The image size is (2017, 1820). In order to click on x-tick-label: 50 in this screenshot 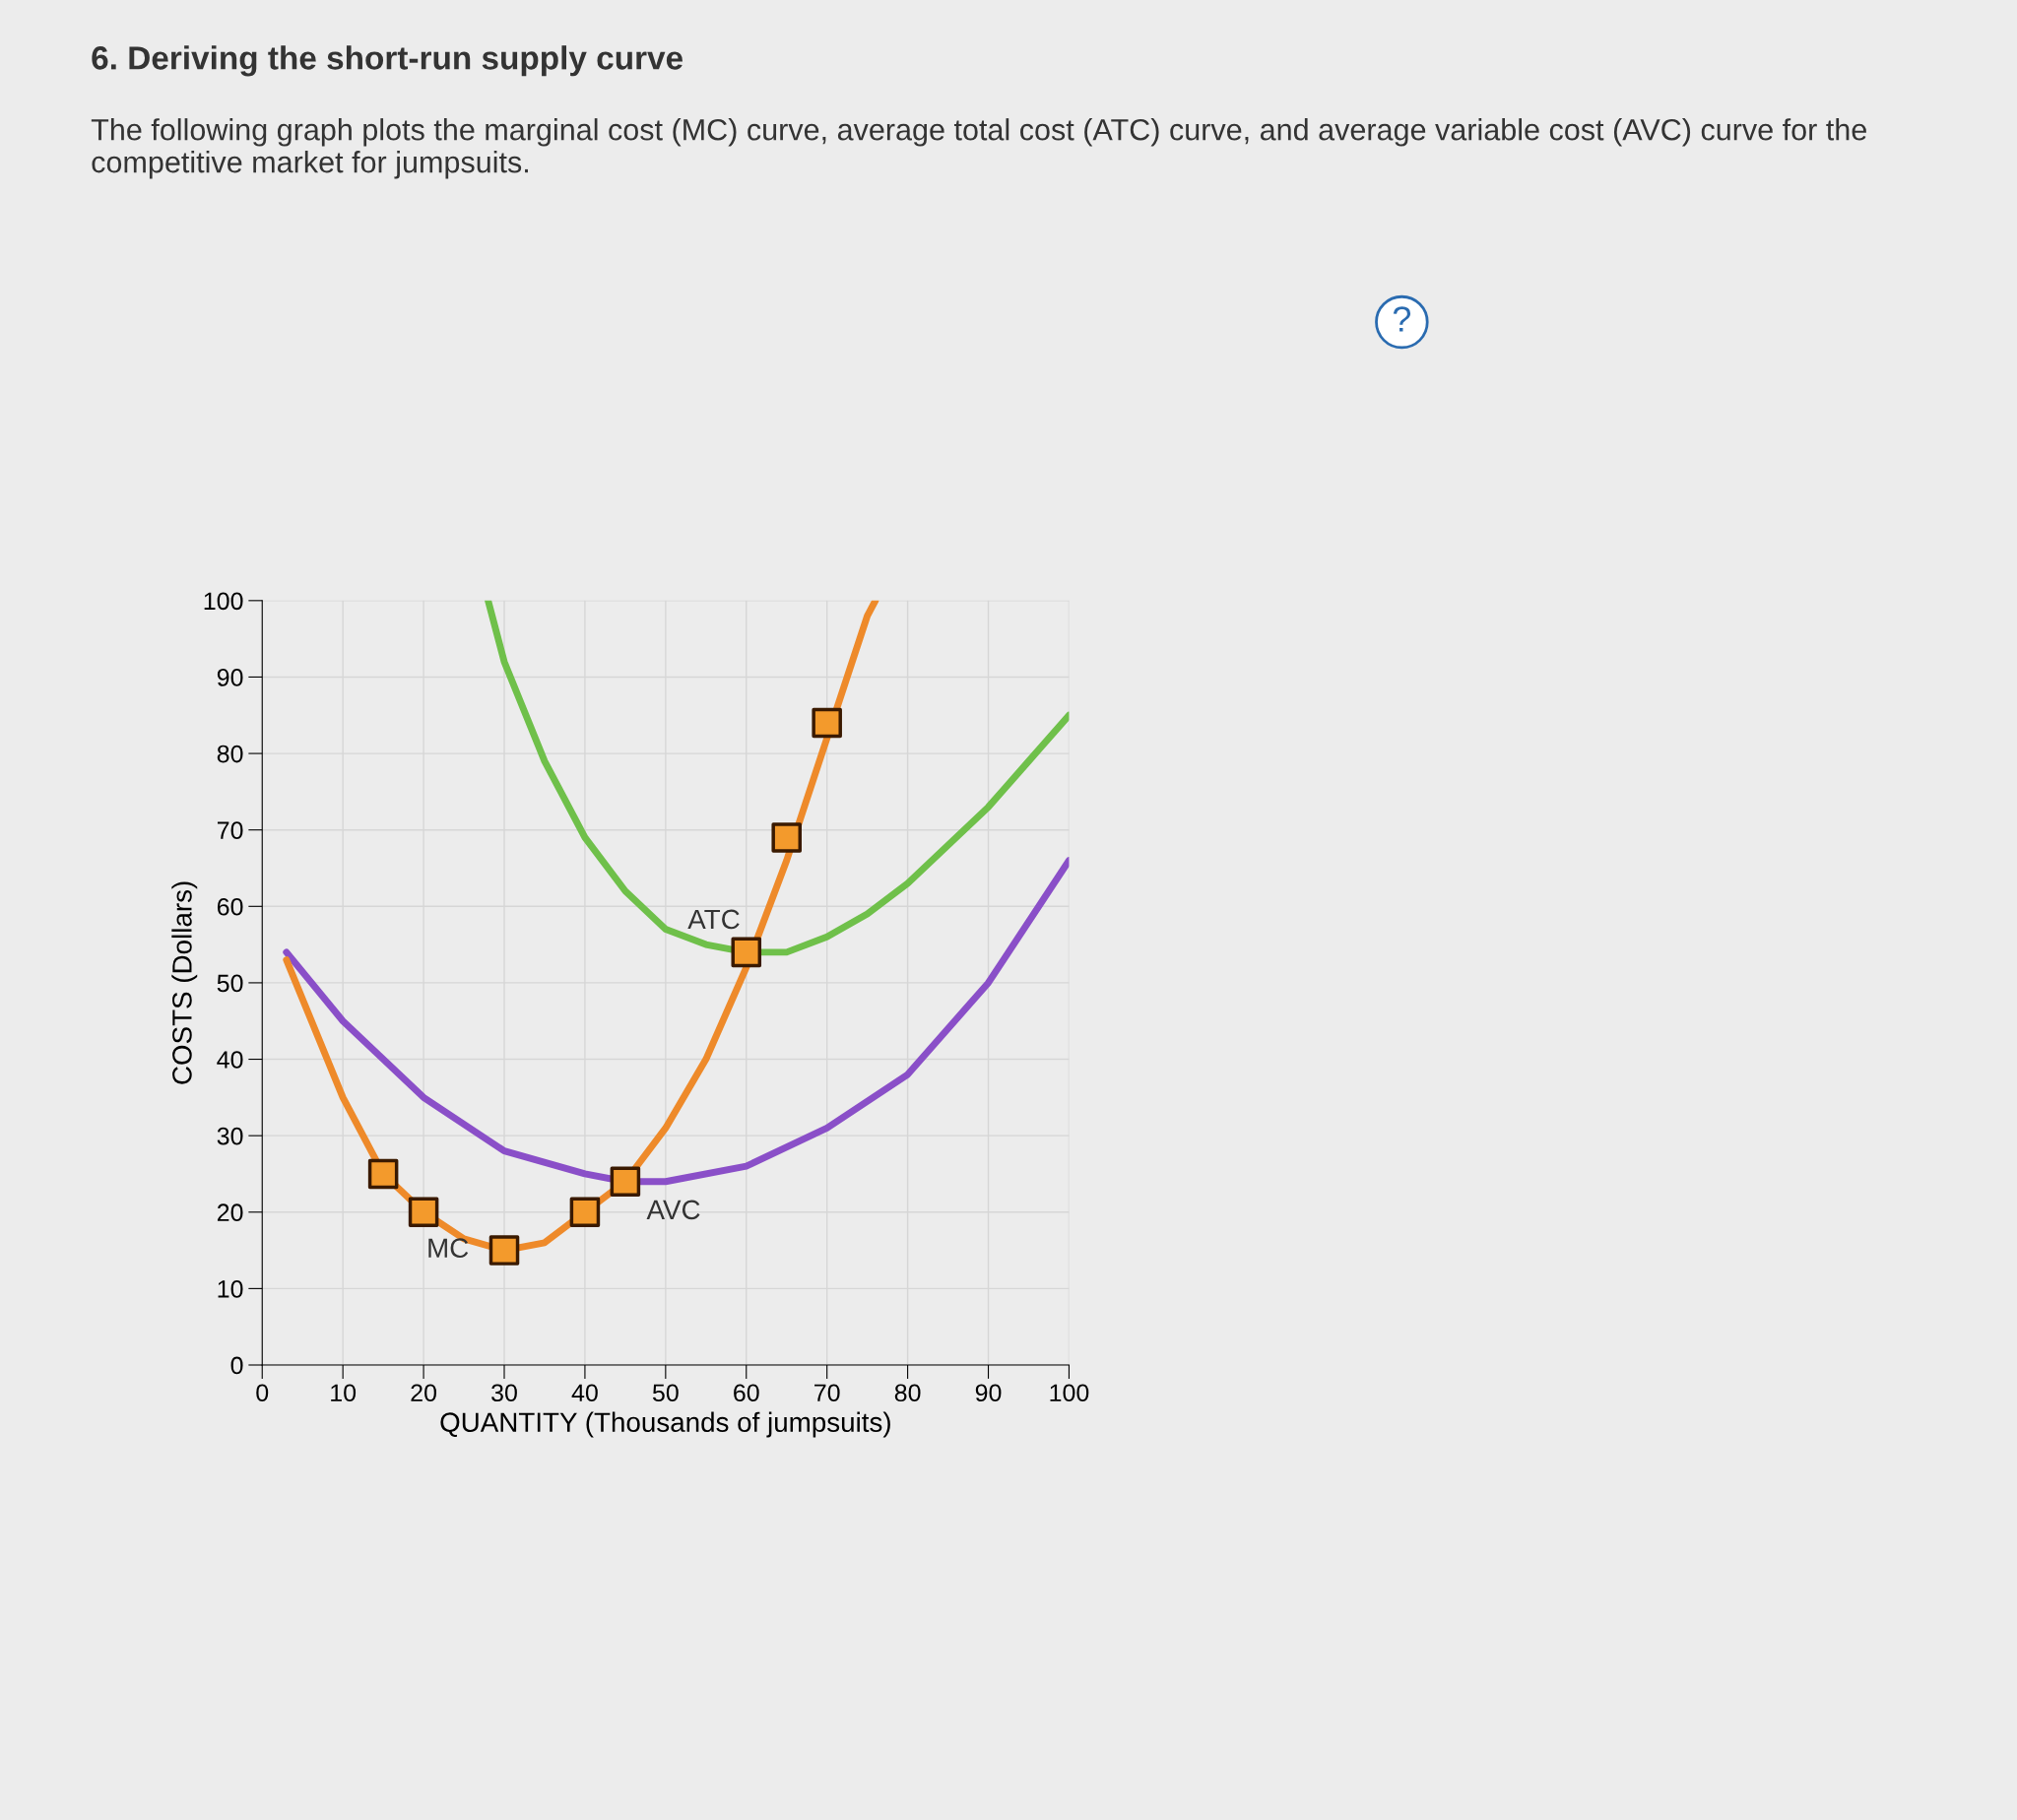, I will do `click(665, 1393)`.